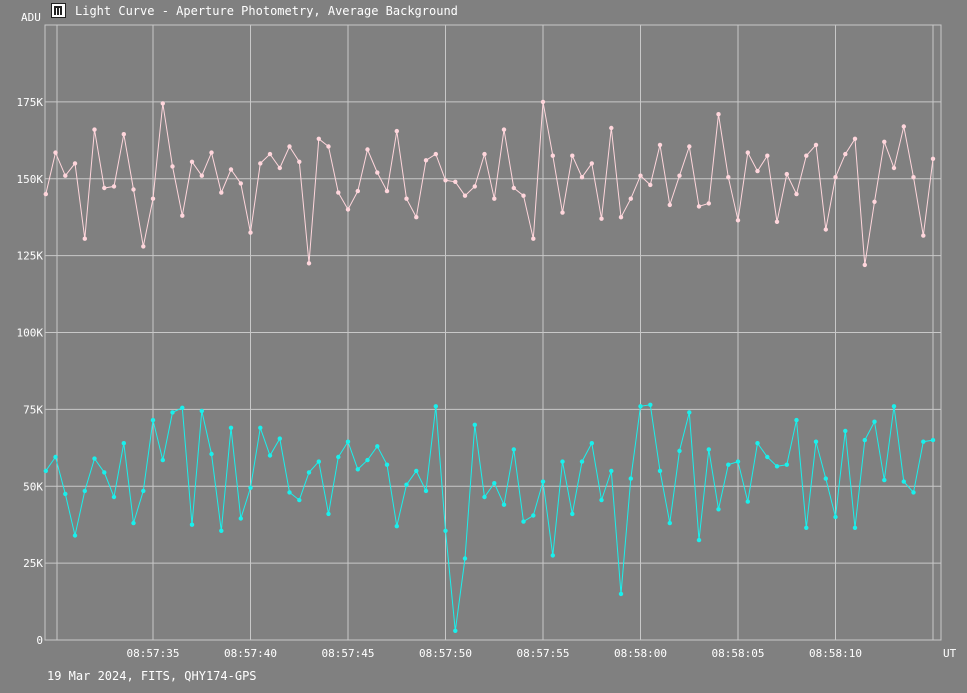 The width and height of the screenshot is (967, 693). What do you see at coordinates (950, 653) in the screenshot?
I see `x-axis-label: UT` at bounding box center [950, 653].